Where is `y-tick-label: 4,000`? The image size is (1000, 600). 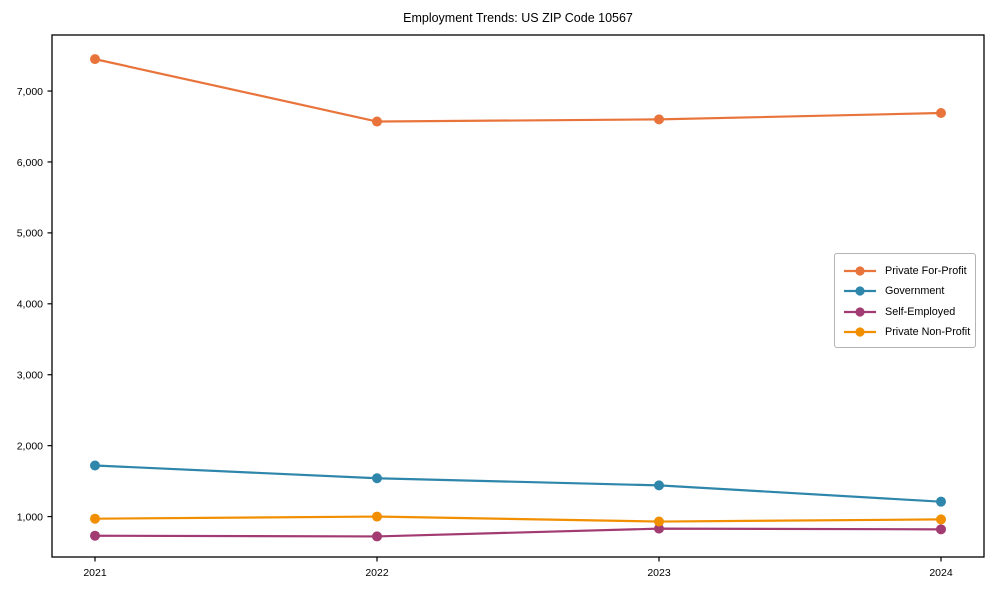 y-tick-label: 4,000 is located at coordinates (30, 305).